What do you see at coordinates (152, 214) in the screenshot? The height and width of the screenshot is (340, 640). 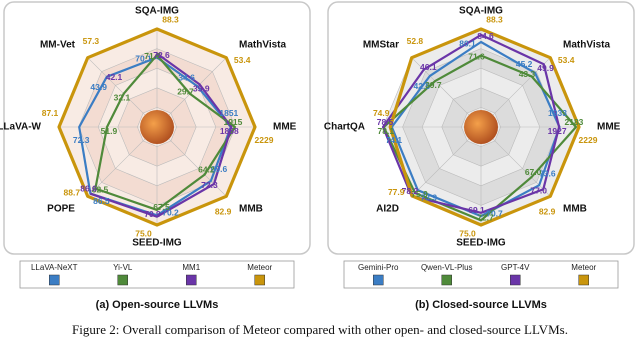 I see `data-label: 70.9` at bounding box center [152, 214].